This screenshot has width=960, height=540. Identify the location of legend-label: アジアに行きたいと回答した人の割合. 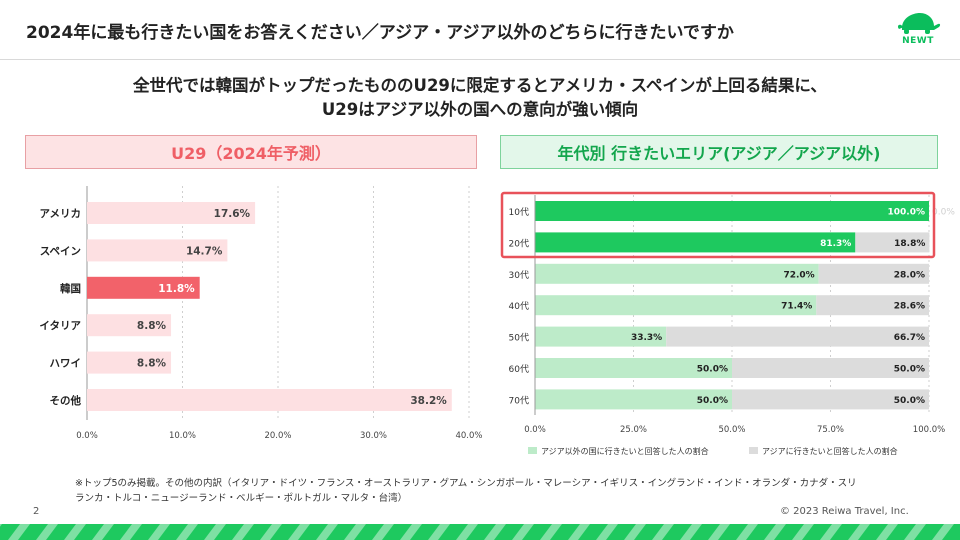
(830, 451).